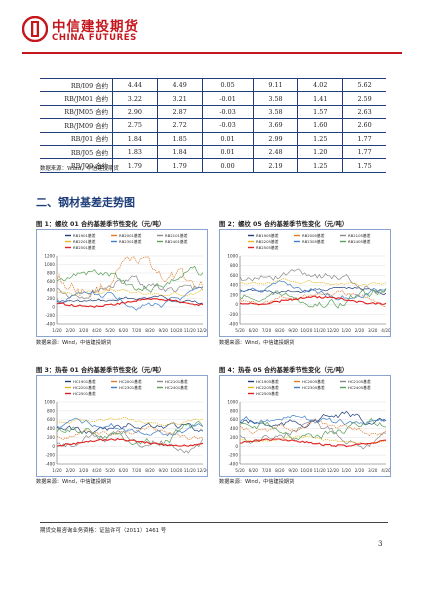 The width and height of the screenshot is (424, 600). I want to click on citic-logo-icon, so click(35, 29).